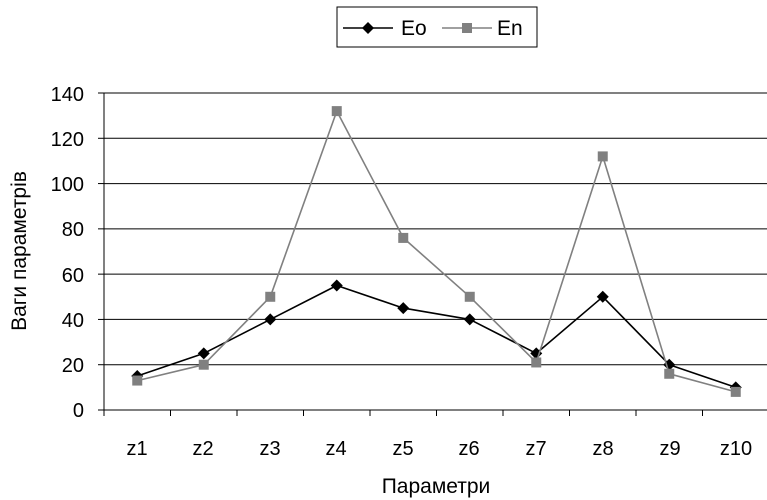 Image resolution: width=767 pixels, height=500 pixels. Describe the element at coordinates (67, 253) in the screenshot. I see `y-tick-labels: 0 20 40 60 80 100 120 140` at that location.